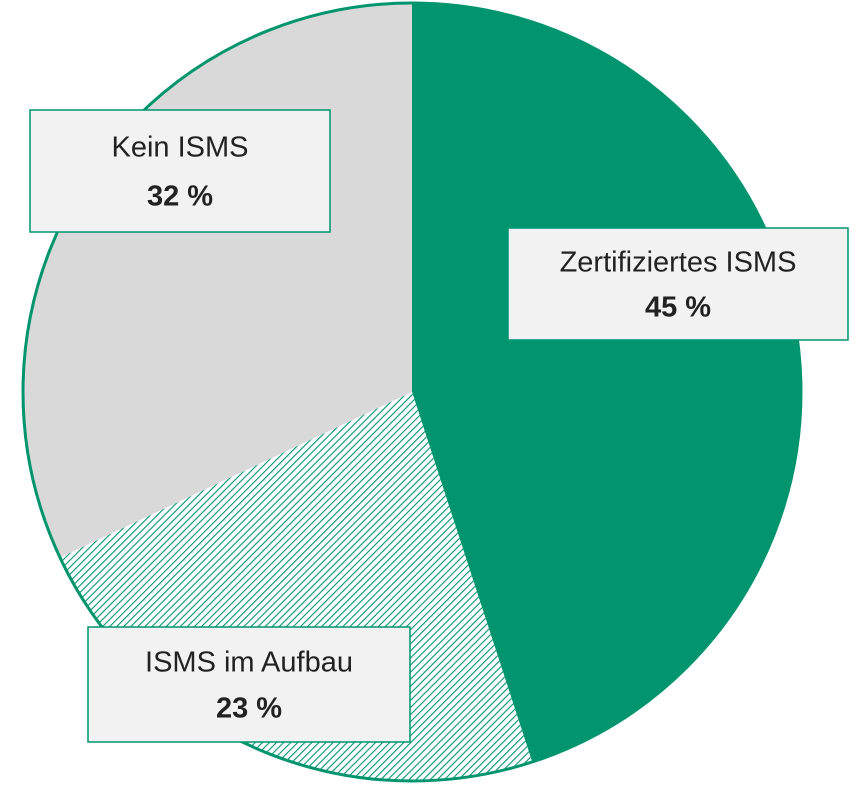  I want to click on label-value: 23 %, so click(249, 708).